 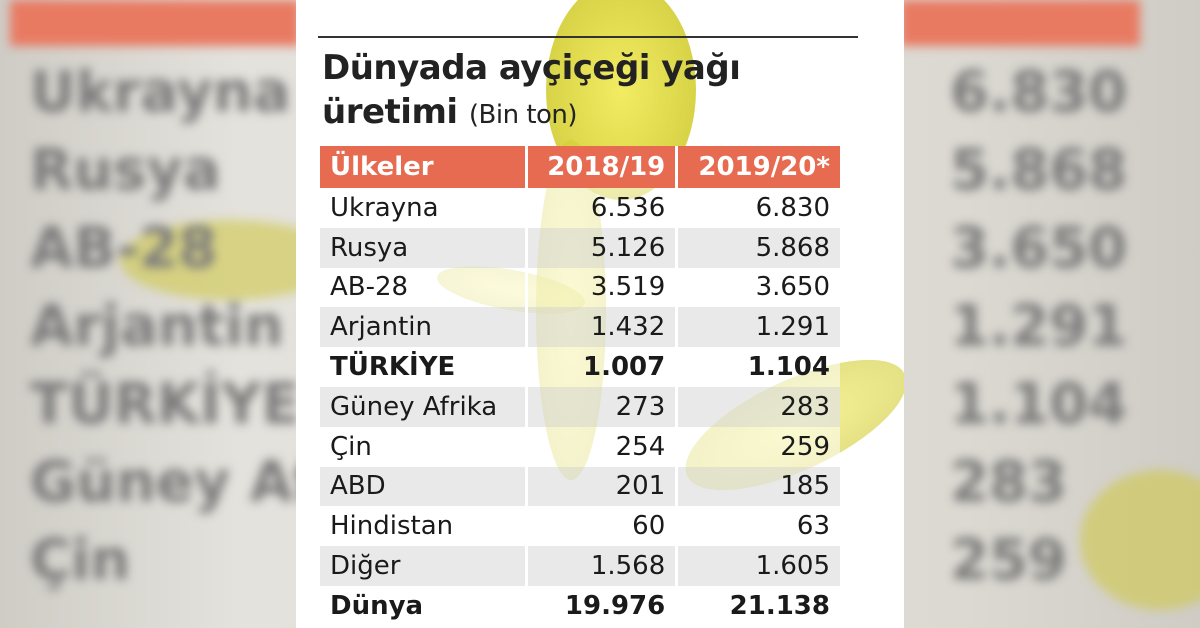 What do you see at coordinates (757, 327) in the screenshot?
I see `value-2019-20-cell: 1.291` at bounding box center [757, 327].